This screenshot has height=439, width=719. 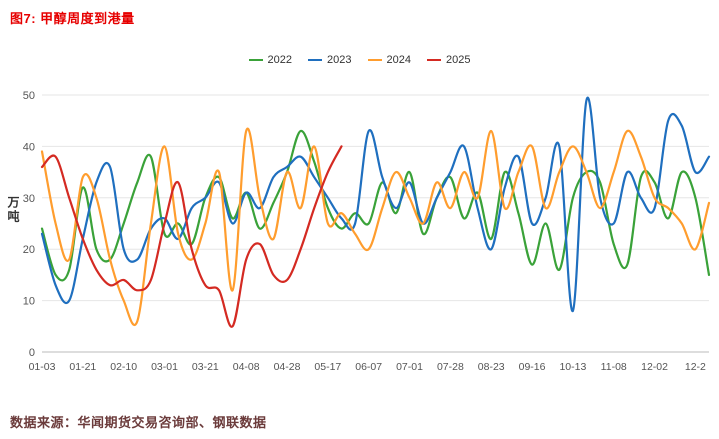 I want to click on chart-legend: 2022 2023 2024 2025, so click(x=359, y=60).